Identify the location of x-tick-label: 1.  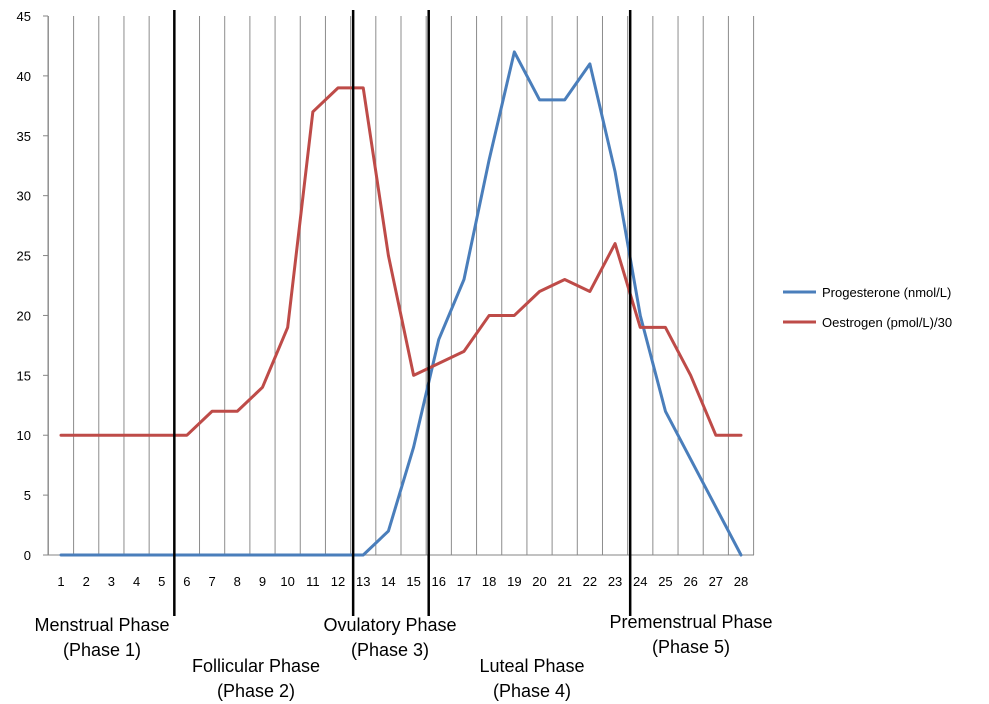
(60, 581).